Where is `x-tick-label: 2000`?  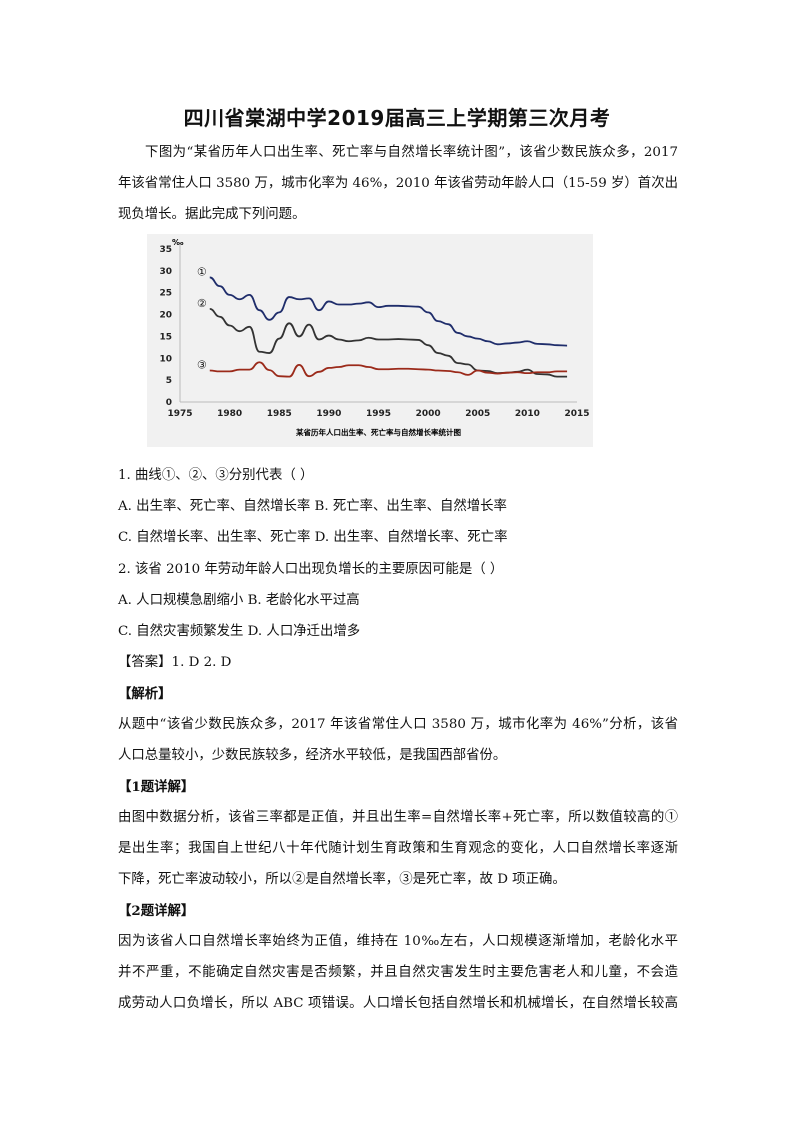 x-tick-label: 2000 is located at coordinates (428, 414).